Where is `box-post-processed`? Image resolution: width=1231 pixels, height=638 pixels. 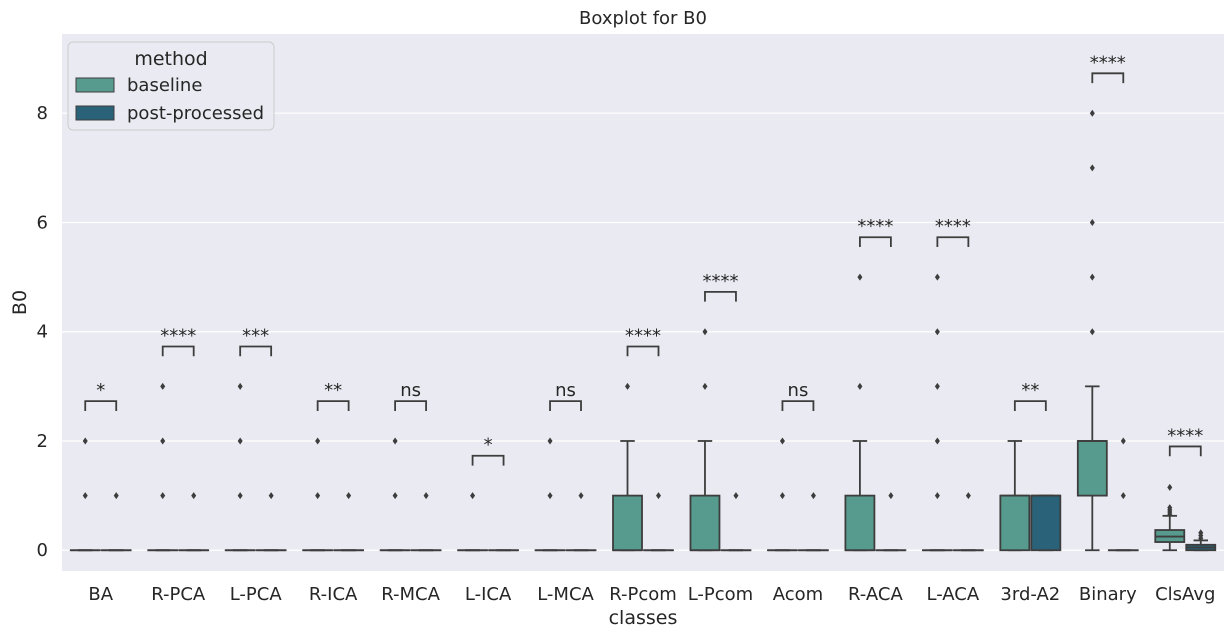
box-post-processed is located at coordinates (1046, 523).